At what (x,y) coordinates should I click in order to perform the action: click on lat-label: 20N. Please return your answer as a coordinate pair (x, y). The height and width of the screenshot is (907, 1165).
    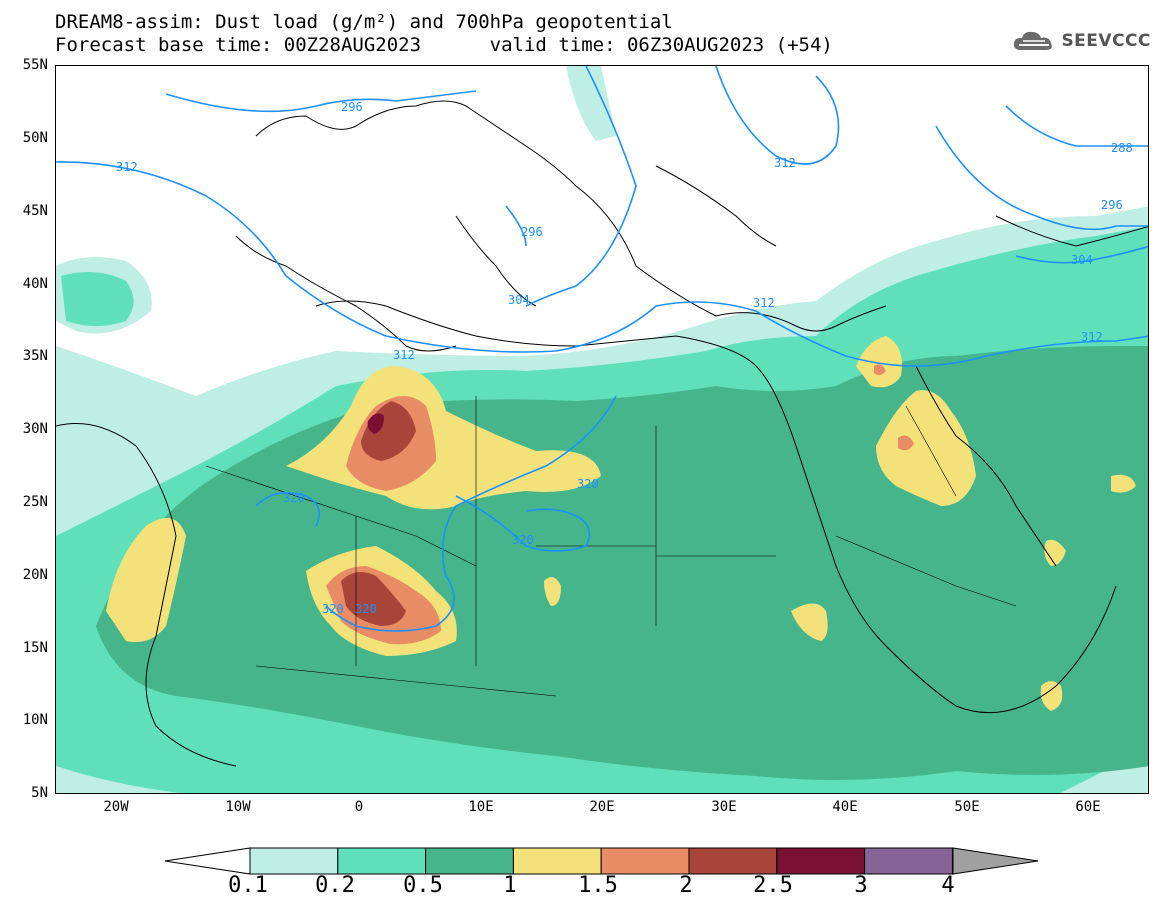
    Looking at the image, I should click on (35, 575).